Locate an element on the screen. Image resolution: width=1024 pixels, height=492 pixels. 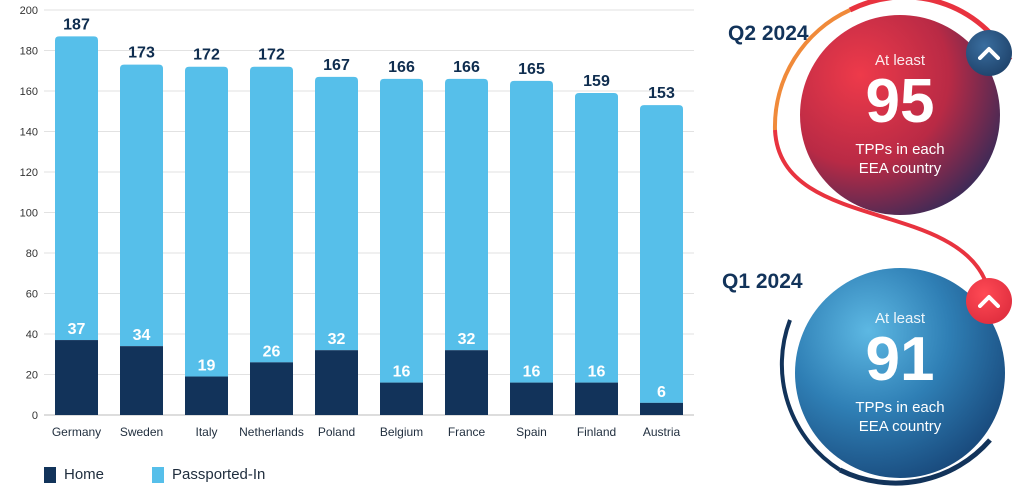
legend-label-home: Home is located at coordinates (84, 474).